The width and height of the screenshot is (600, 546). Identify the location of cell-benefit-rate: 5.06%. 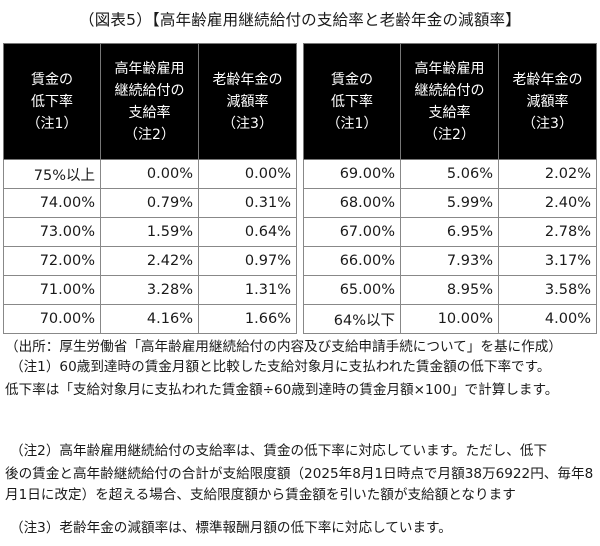
(449, 174).